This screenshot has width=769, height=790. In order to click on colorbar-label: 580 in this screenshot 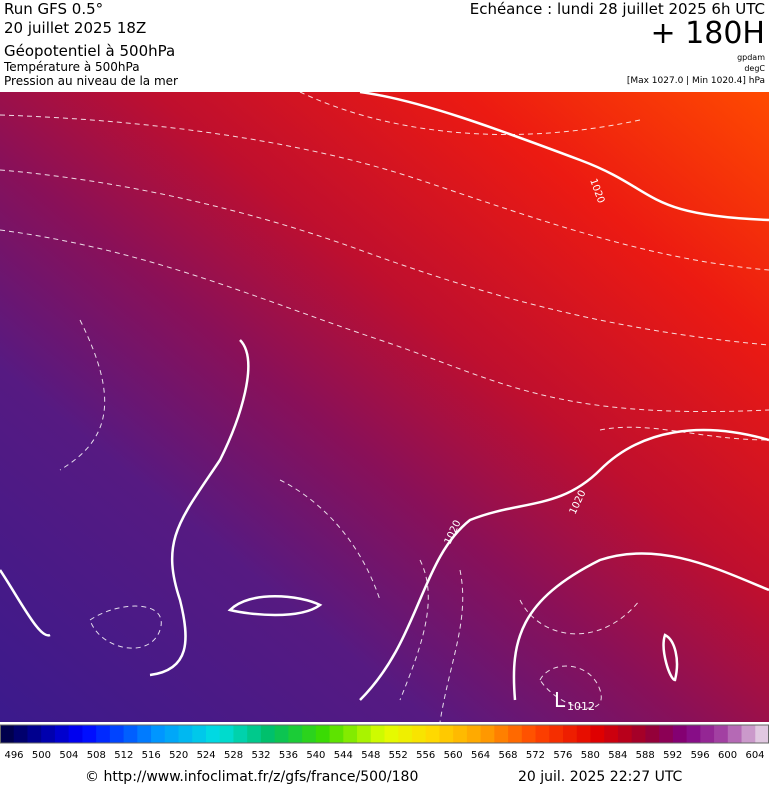, I will do `click(590, 755)`.